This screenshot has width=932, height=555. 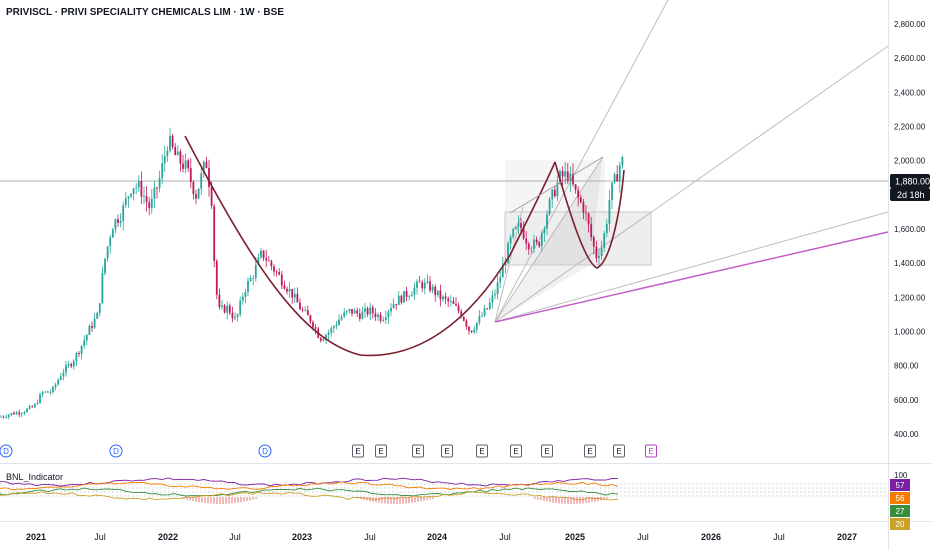 I want to click on price-tick-label: 1,600.00, so click(x=910, y=229).